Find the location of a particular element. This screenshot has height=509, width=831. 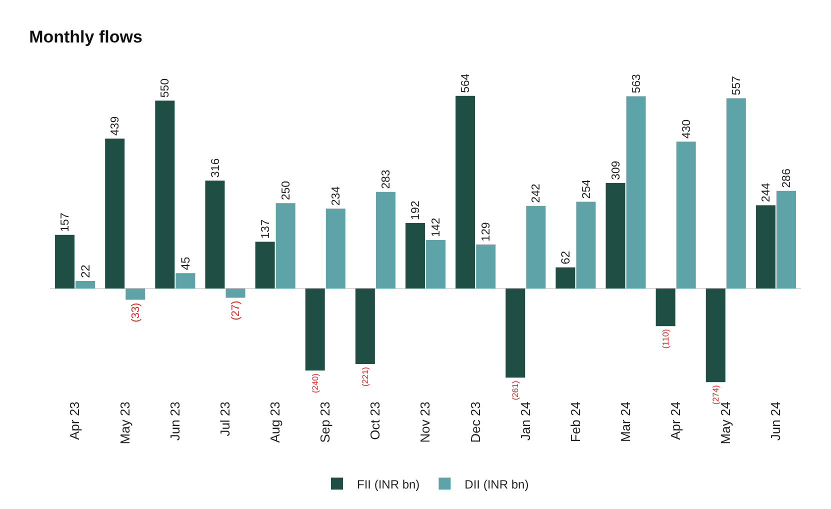

x-tick-label: Apr 24 is located at coordinates (676, 421).